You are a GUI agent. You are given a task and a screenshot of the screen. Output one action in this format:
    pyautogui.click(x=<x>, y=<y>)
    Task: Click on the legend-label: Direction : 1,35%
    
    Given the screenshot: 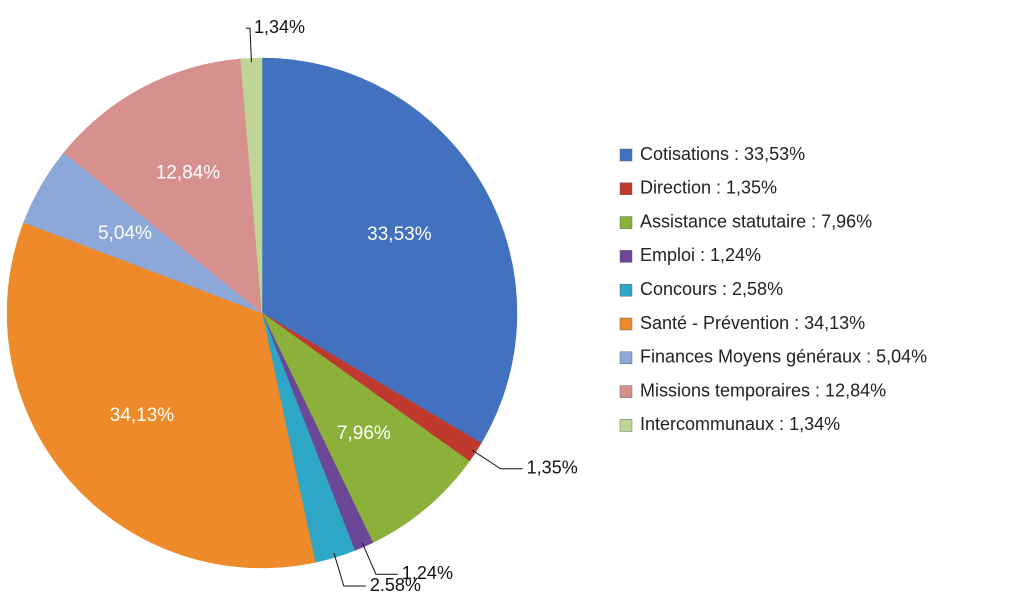 What is the action you would take?
    pyautogui.click(x=708, y=188)
    